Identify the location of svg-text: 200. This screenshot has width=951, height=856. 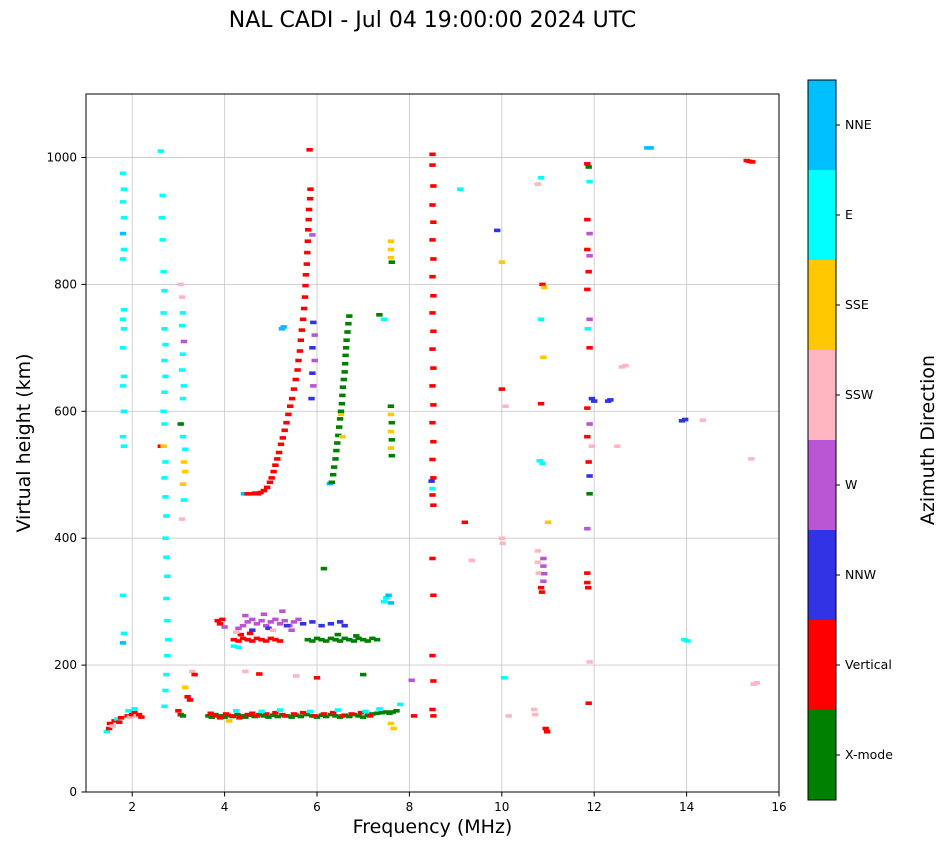
(65, 665).